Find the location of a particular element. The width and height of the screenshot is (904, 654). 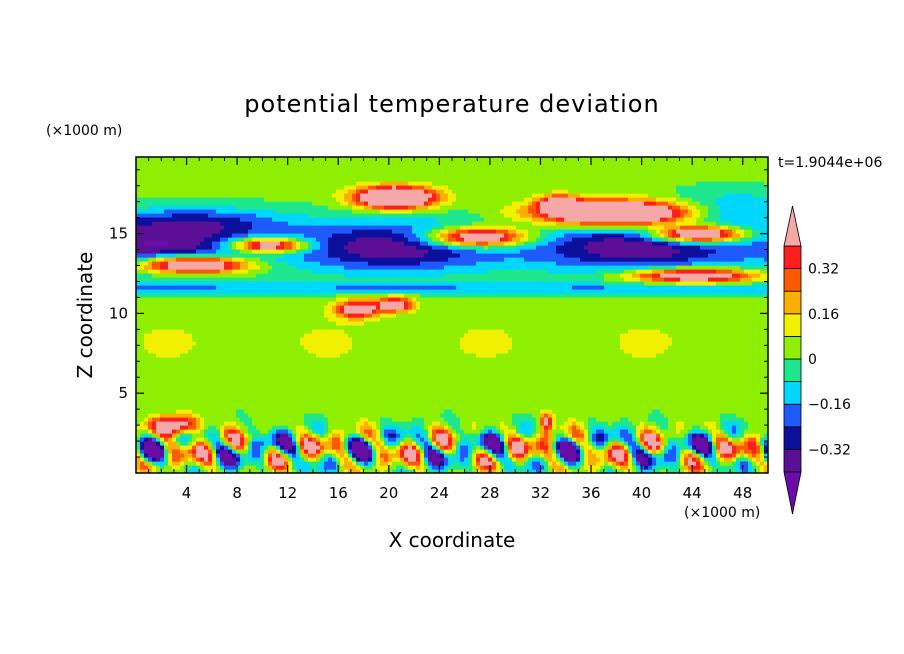

x-unit-label: (×1000 m) is located at coordinates (722, 513).